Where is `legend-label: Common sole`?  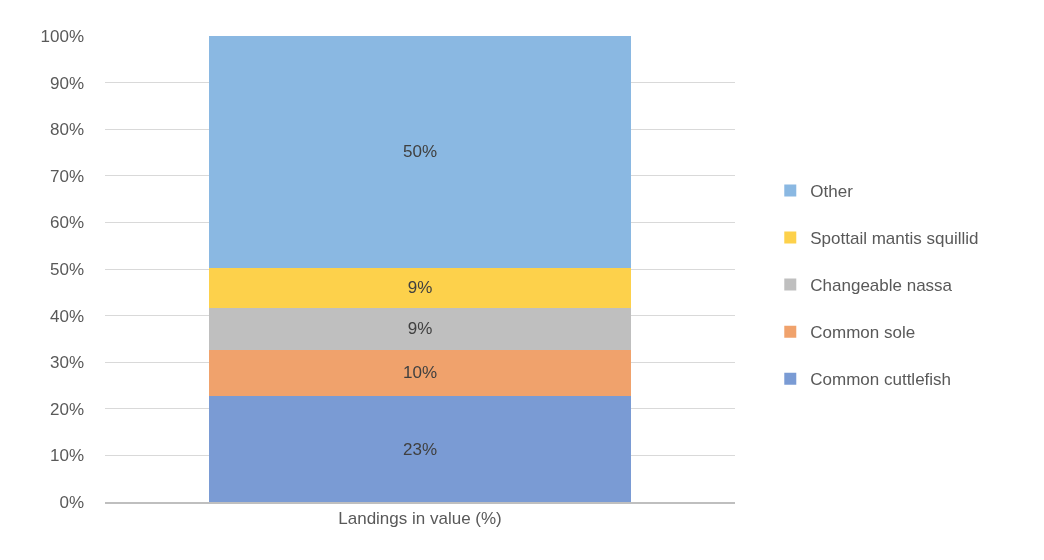 legend-label: Common sole is located at coordinates (863, 333).